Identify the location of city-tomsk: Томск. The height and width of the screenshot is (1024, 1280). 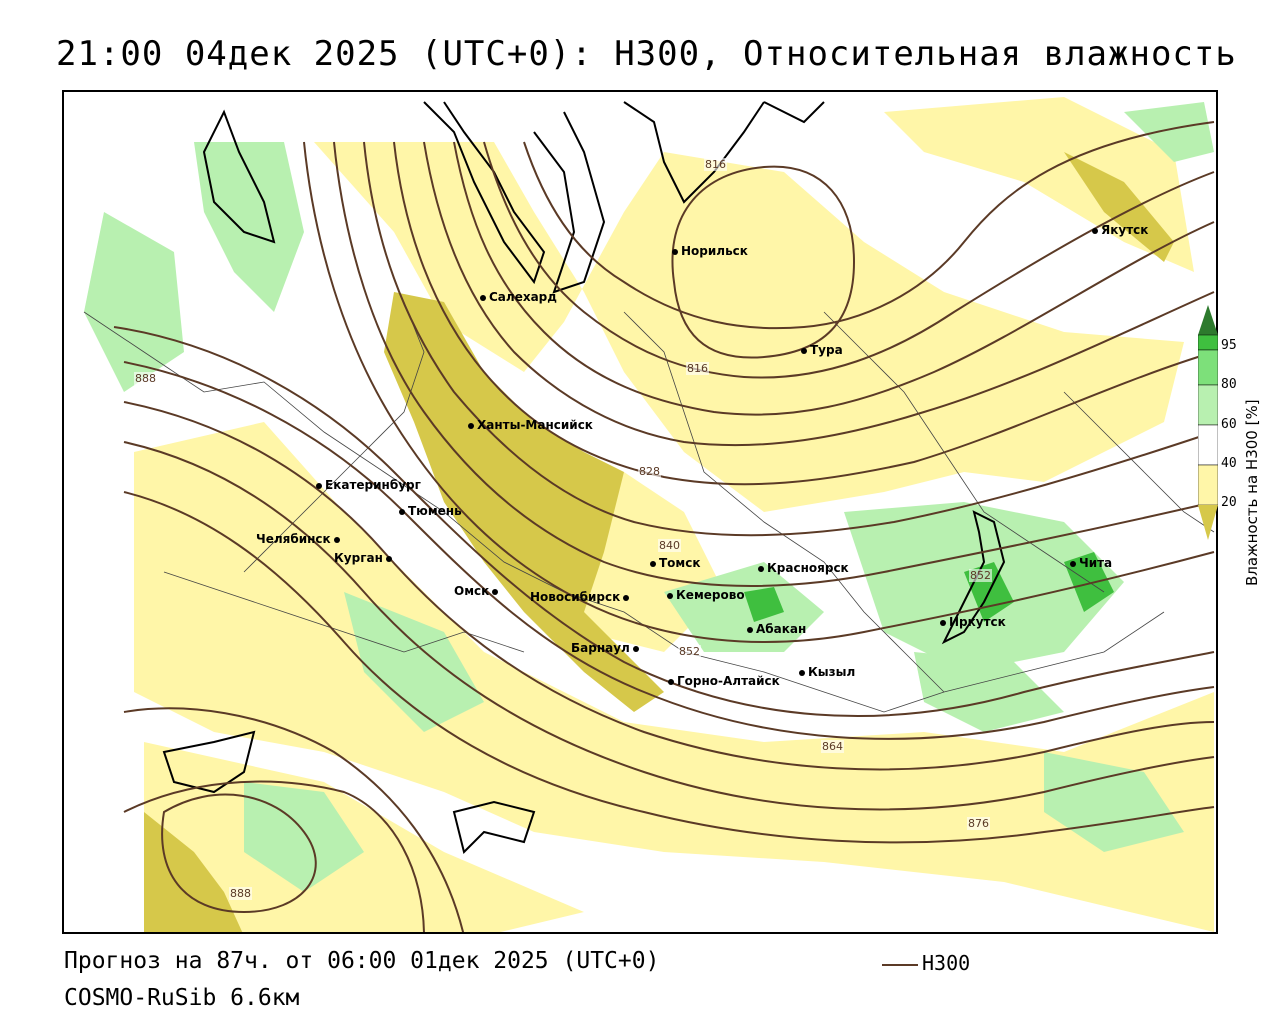
(675, 563).